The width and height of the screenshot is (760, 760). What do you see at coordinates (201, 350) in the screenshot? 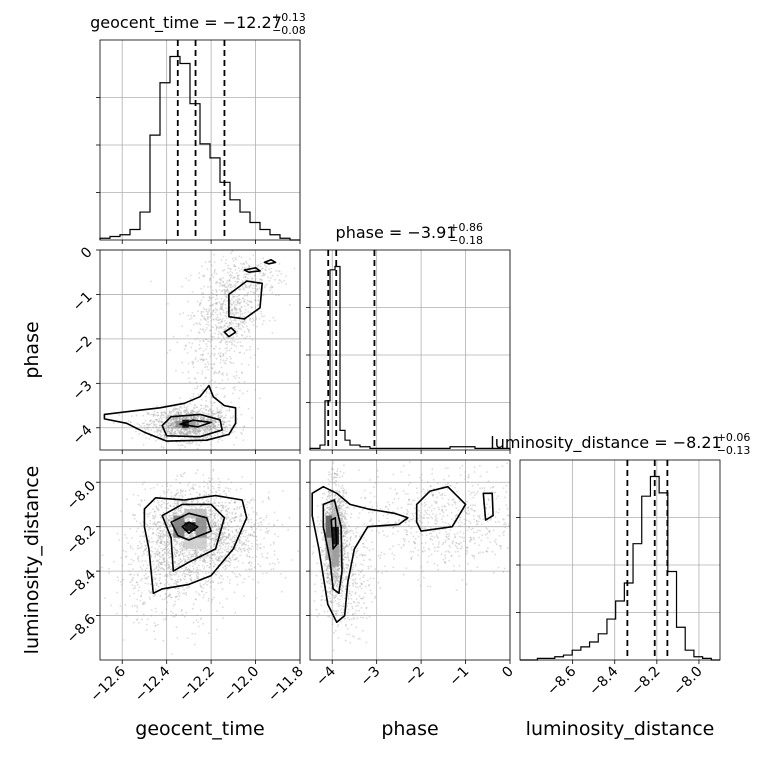
I see `pair-content-geocent_time-phase` at bounding box center [201, 350].